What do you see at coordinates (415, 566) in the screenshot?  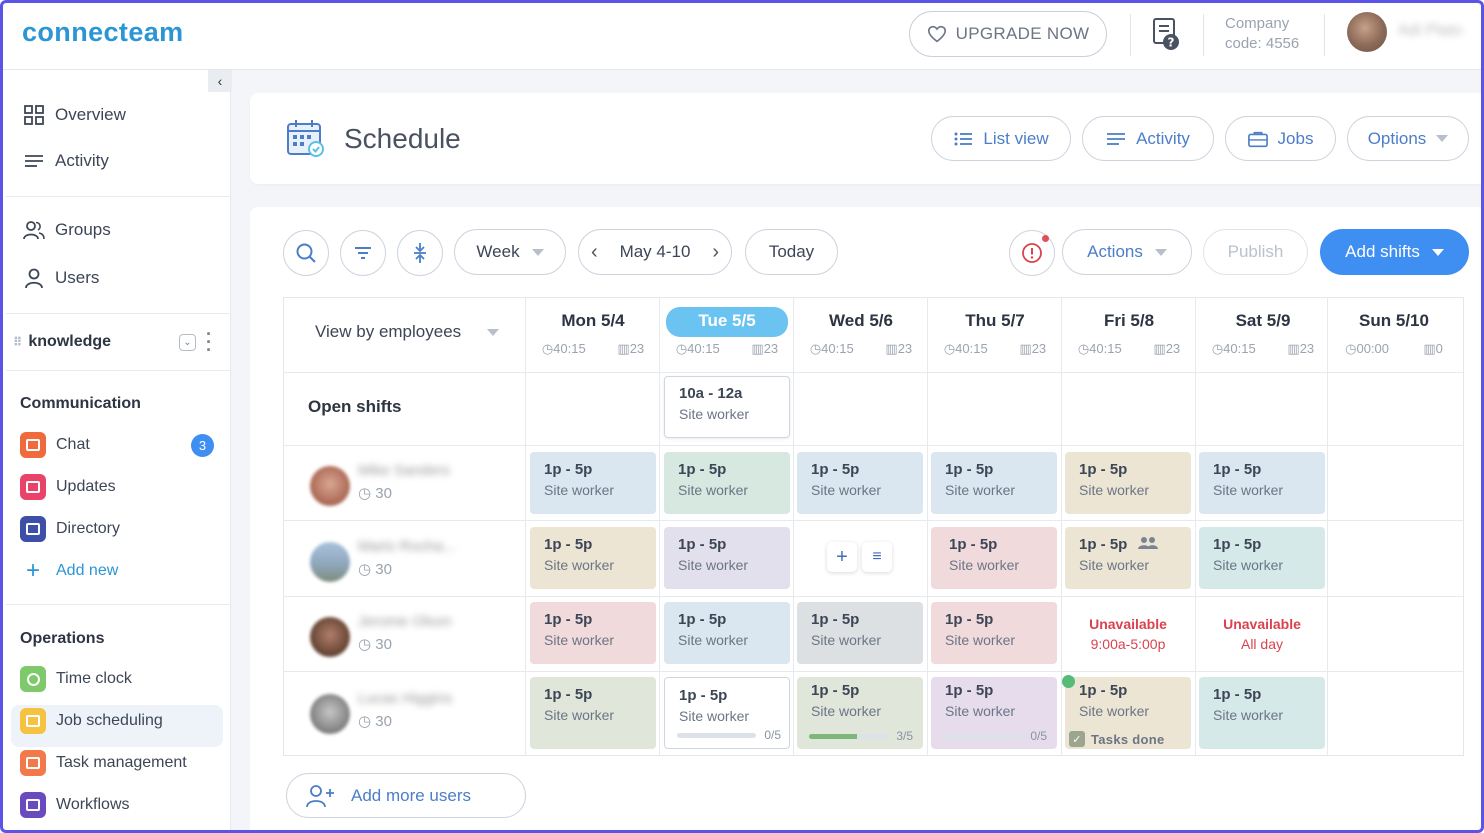 I see `employee-row-header: Mario Rocha... 30` at bounding box center [415, 566].